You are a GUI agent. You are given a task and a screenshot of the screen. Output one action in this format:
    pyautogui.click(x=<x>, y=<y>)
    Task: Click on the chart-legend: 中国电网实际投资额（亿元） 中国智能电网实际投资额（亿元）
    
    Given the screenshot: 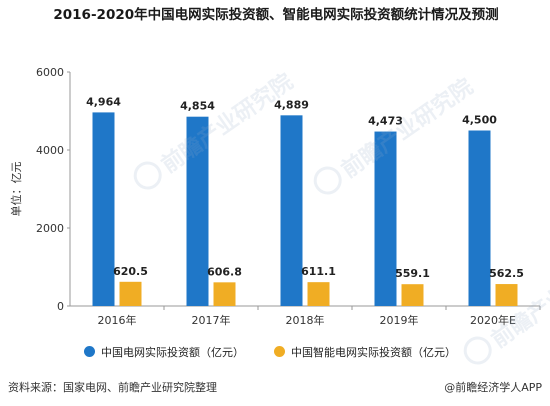 What is the action you would take?
    pyautogui.click(x=275, y=353)
    